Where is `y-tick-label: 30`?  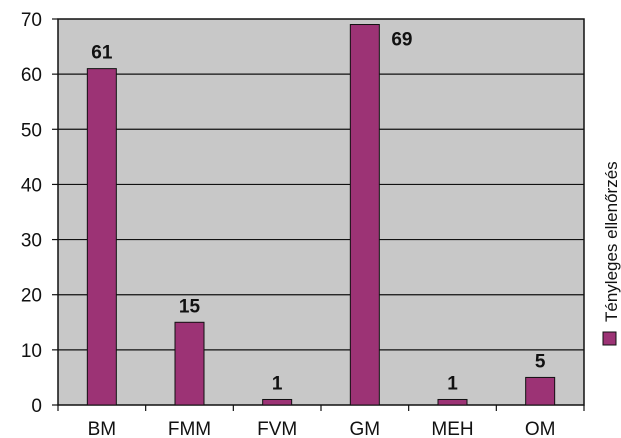
y-tick-label: 30 is located at coordinates (31, 241).